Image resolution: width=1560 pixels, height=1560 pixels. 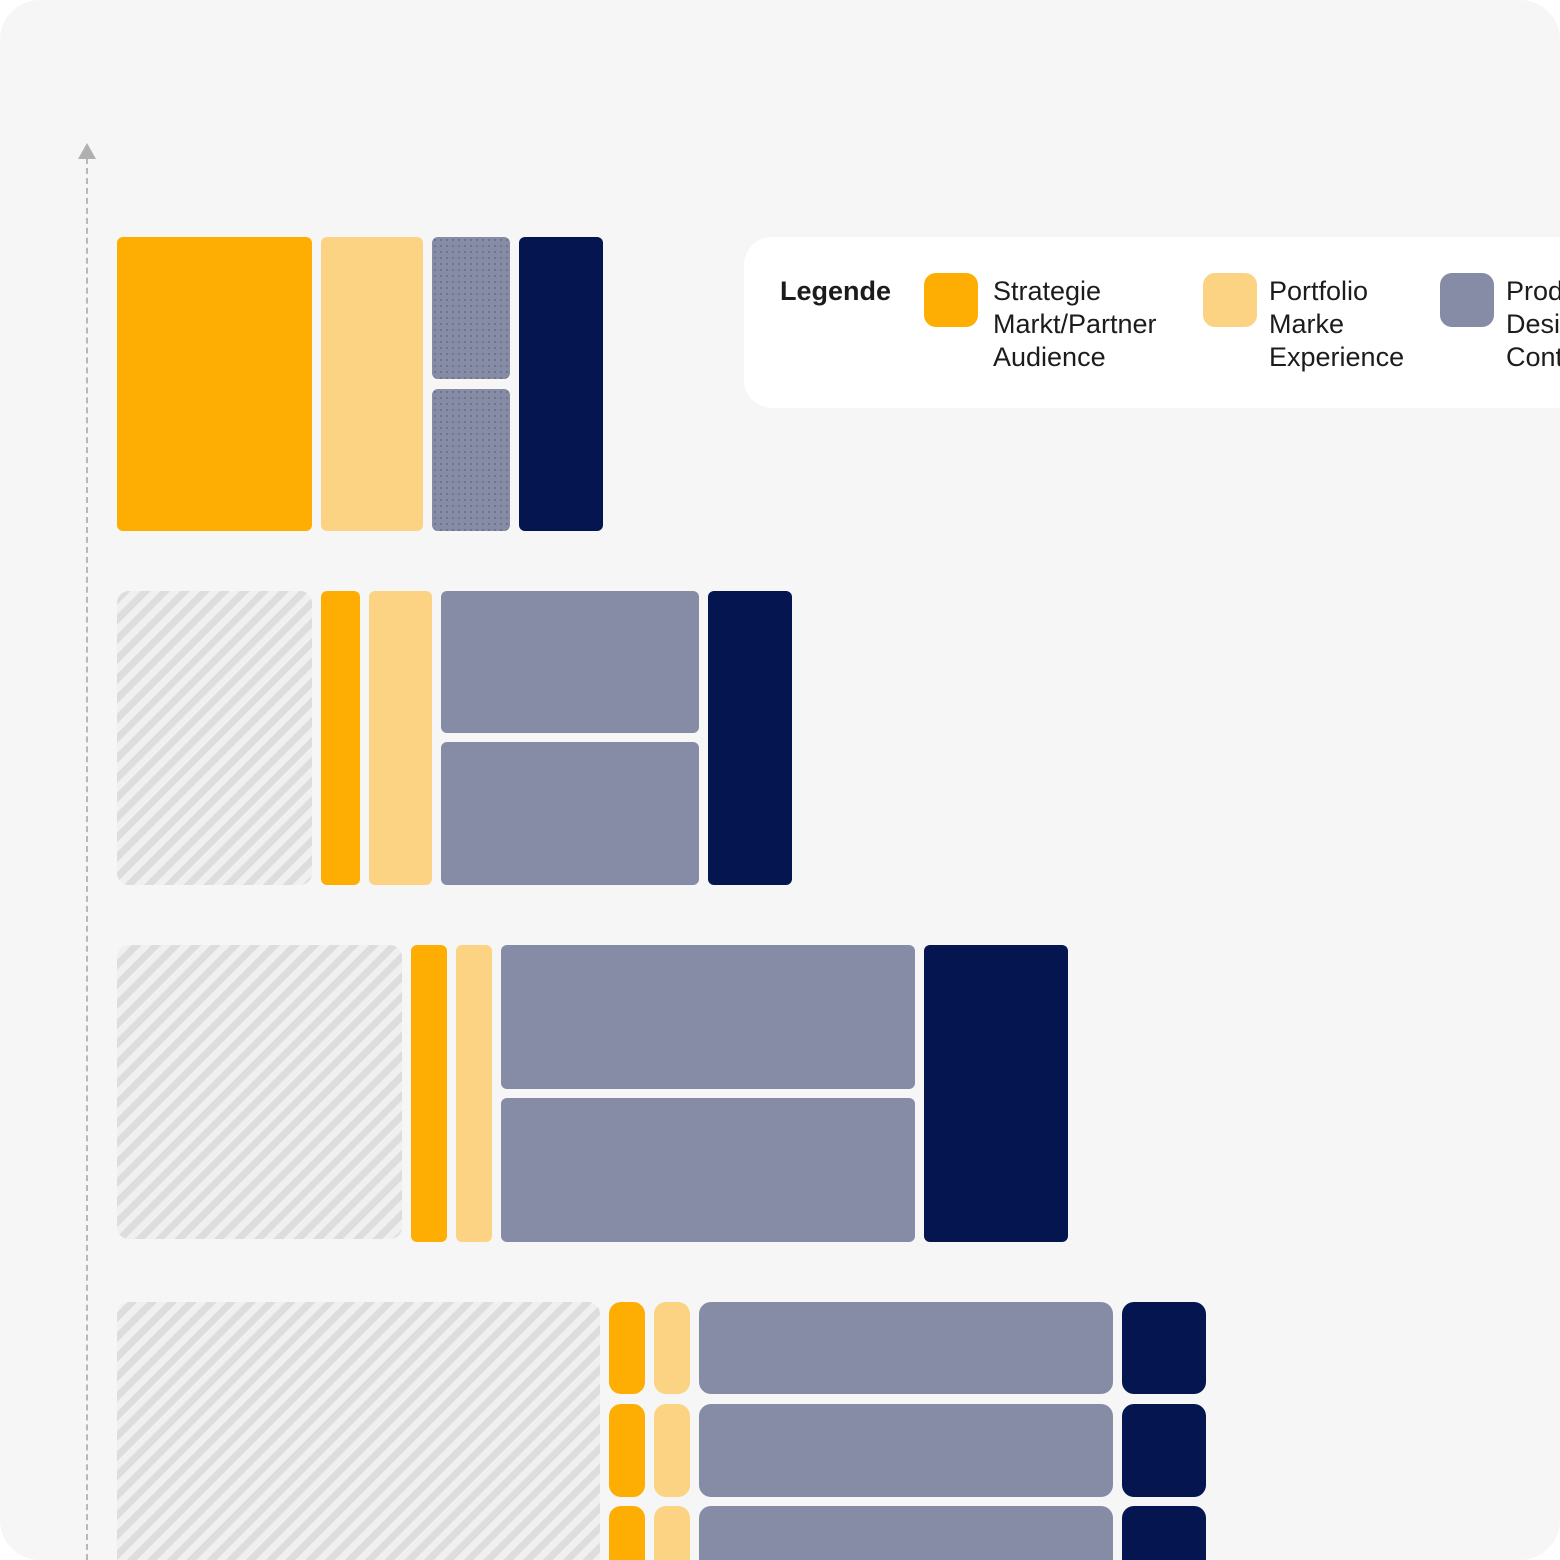 What do you see at coordinates (1533, 357) in the screenshot?
I see `legend-label: Cont` at bounding box center [1533, 357].